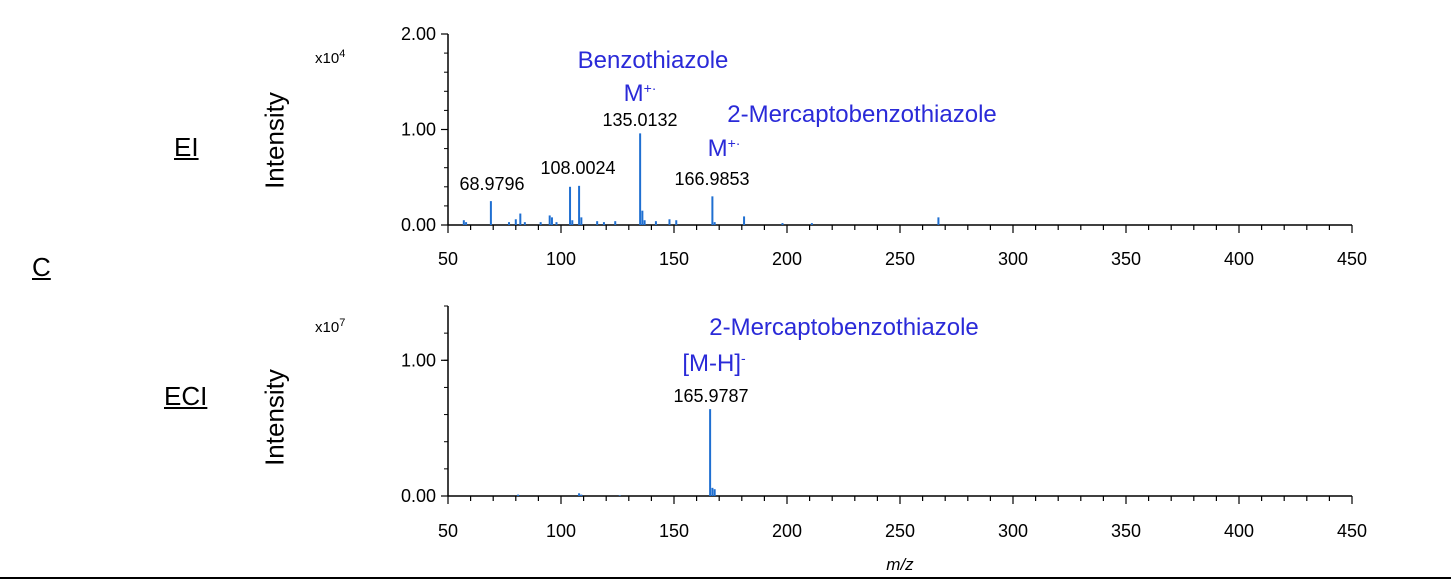 This screenshot has width=1451, height=582. What do you see at coordinates (41, 267) in the screenshot?
I see `panel-label: C` at bounding box center [41, 267].